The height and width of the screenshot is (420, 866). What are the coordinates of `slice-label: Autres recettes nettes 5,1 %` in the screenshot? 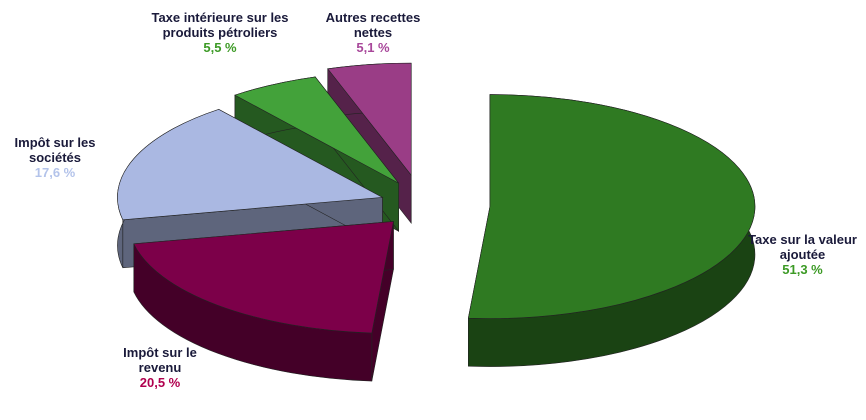 It's located at (373, 32).